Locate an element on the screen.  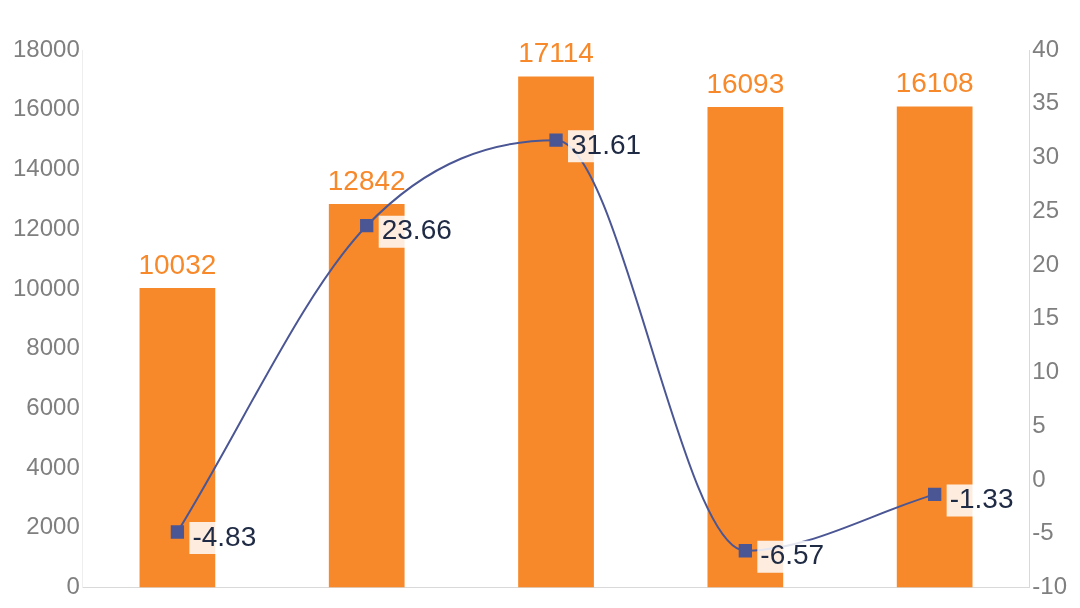
data-label: -4.83 is located at coordinates (224, 536).